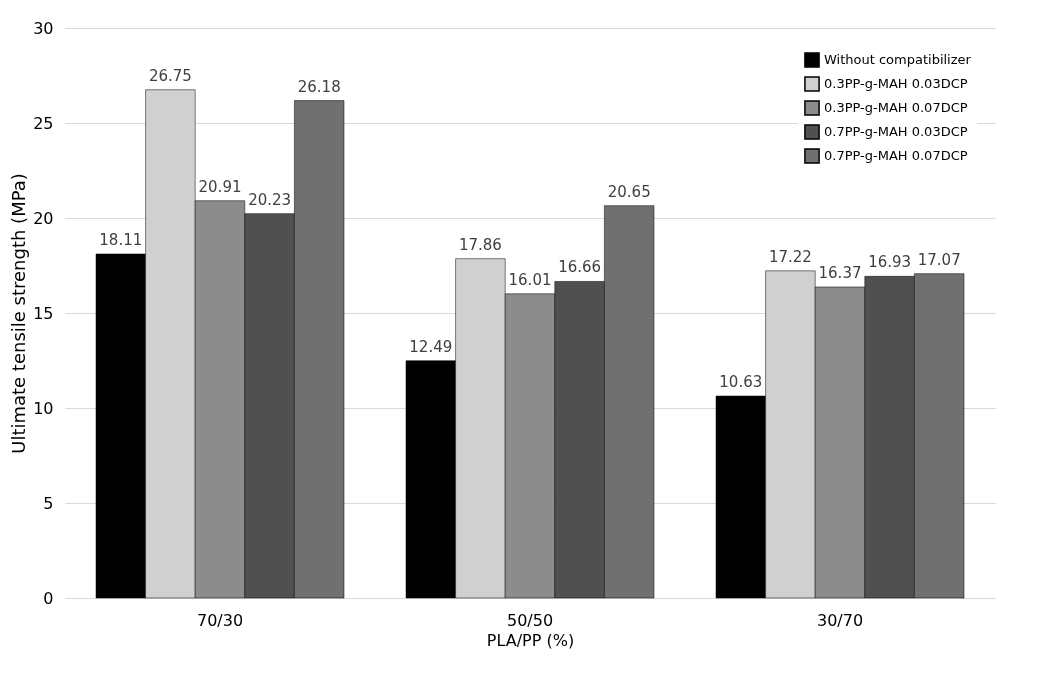 The image size is (1047, 691). I want to click on y-tick-label: 20, so click(43, 218).